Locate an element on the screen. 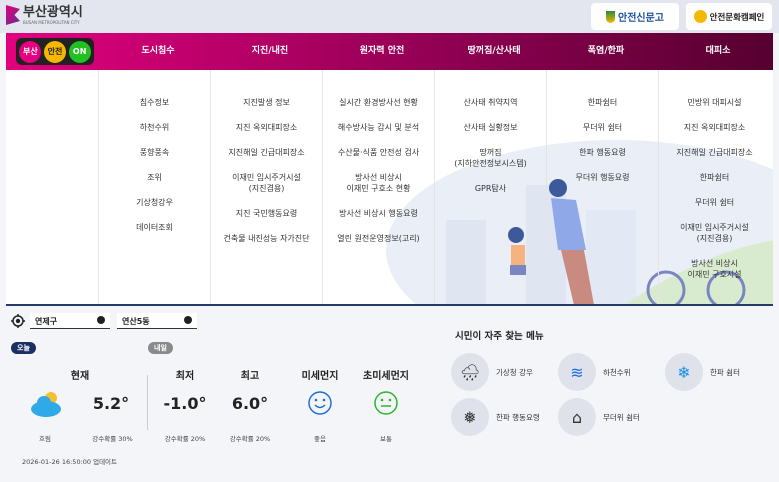 Image resolution: width=779 pixels, height=482 pixels. update-time: 2026-01-26 16:50:00 업데이트 is located at coordinates (70, 462).